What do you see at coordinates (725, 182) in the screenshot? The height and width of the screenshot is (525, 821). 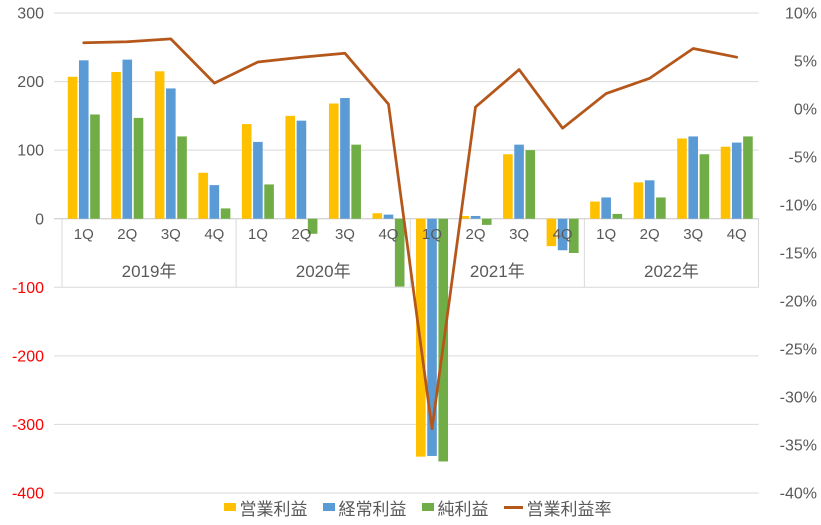 I see `operating-profit-bar-2022年-4Q` at bounding box center [725, 182].